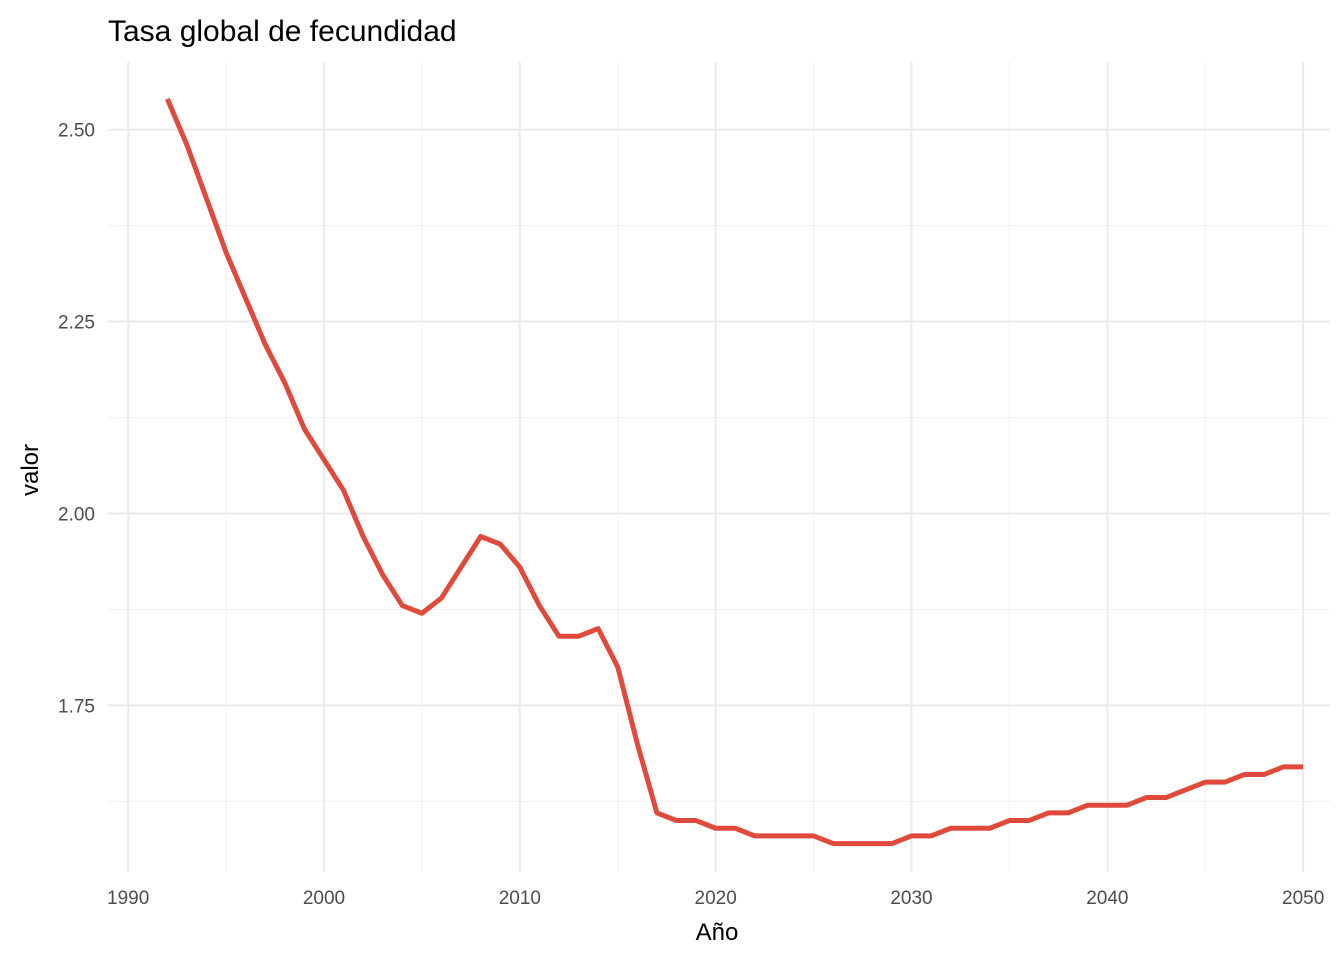 The height and width of the screenshot is (960, 1344). What do you see at coordinates (128, 898) in the screenshot?
I see `x-tick-label: 1990` at bounding box center [128, 898].